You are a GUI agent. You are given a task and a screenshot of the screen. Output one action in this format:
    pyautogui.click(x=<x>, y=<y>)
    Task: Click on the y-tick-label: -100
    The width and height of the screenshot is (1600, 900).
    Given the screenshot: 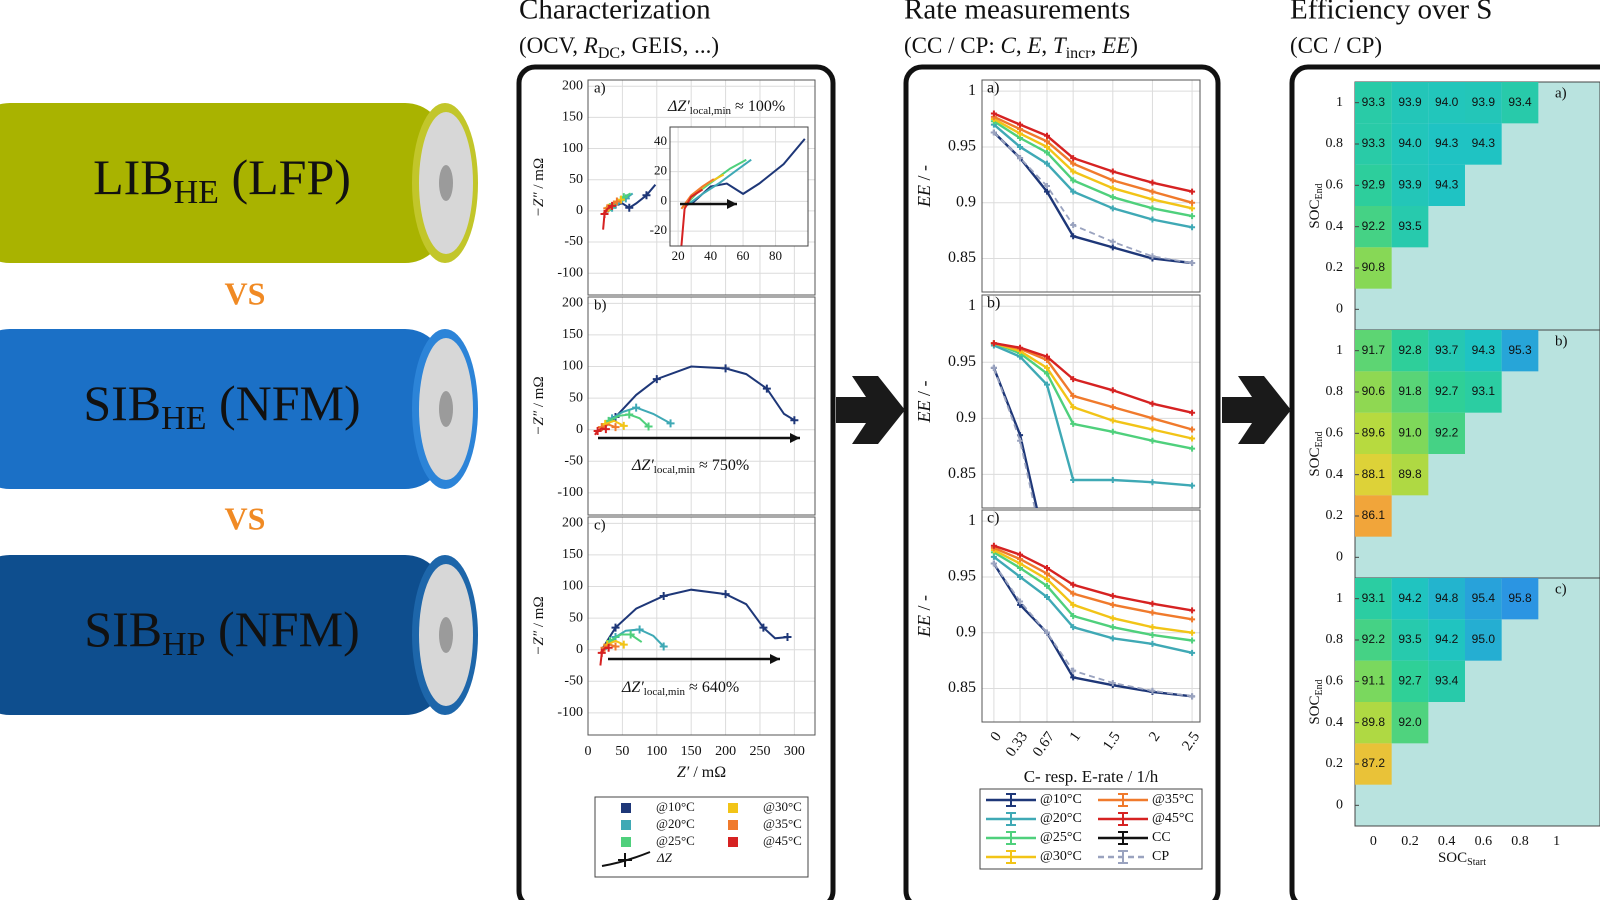 What is the action you would take?
    pyautogui.click(x=570, y=492)
    